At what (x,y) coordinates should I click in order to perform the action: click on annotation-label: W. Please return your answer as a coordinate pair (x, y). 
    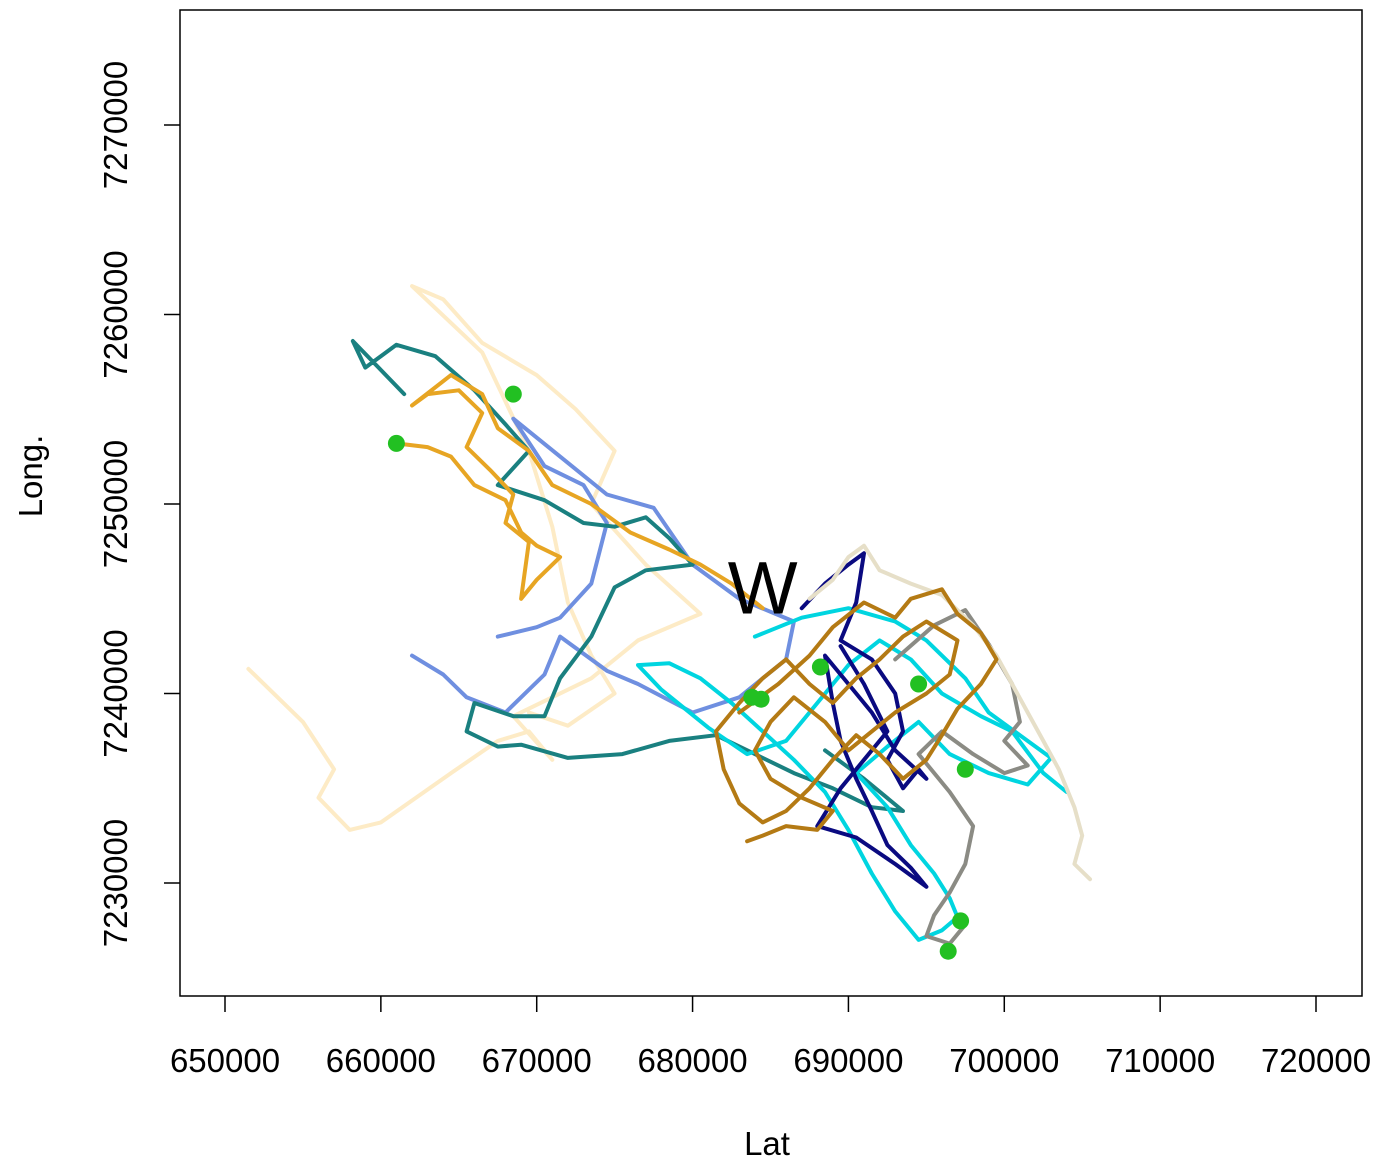
    Looking at the image, I should click on (763, 588).